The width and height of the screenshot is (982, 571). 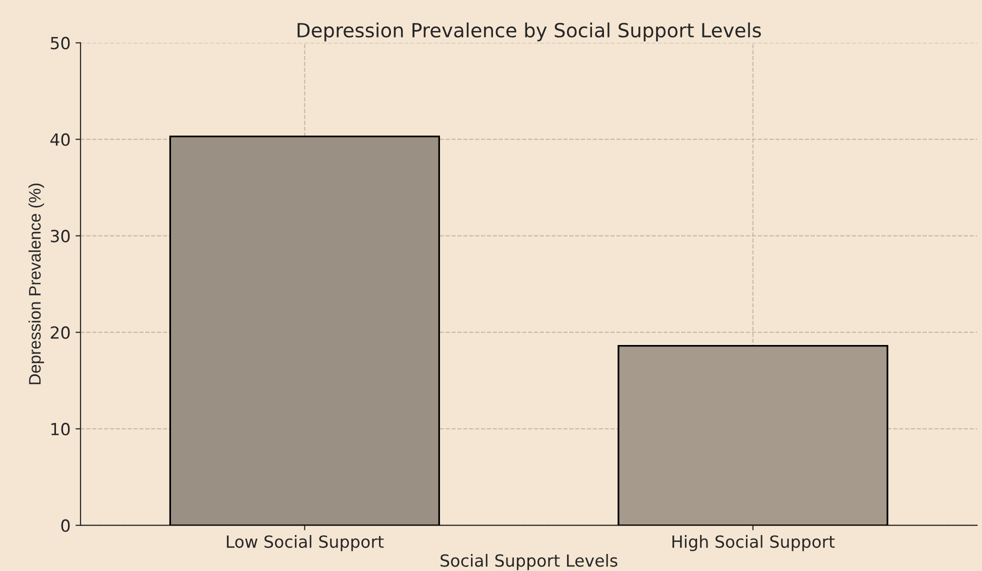 I want to click on y-tick-label: 20, so click(x=60, y=332).